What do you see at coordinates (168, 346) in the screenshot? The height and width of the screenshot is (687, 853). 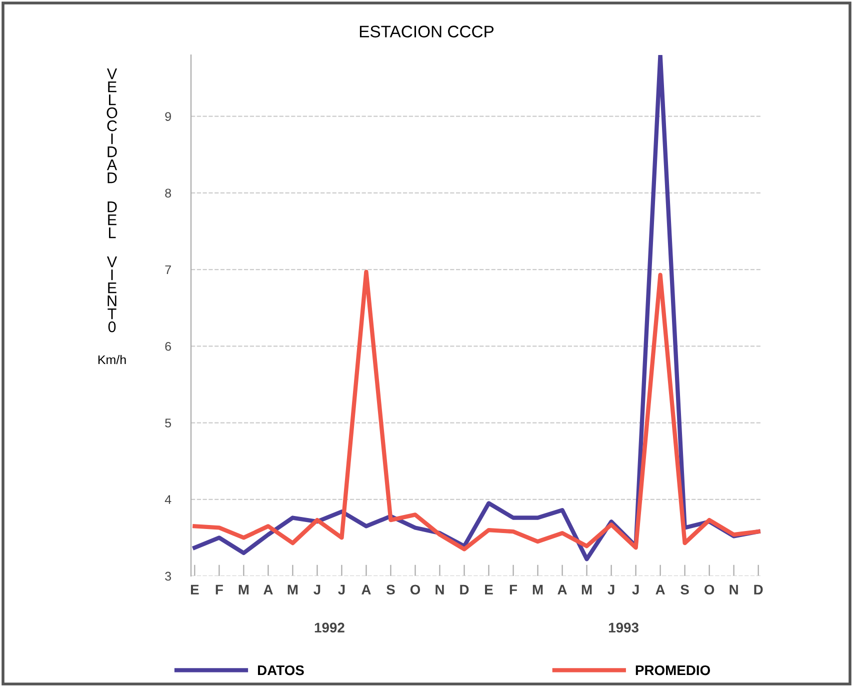 I see `y-tick-label: 6` at bounding box center [168, 346].